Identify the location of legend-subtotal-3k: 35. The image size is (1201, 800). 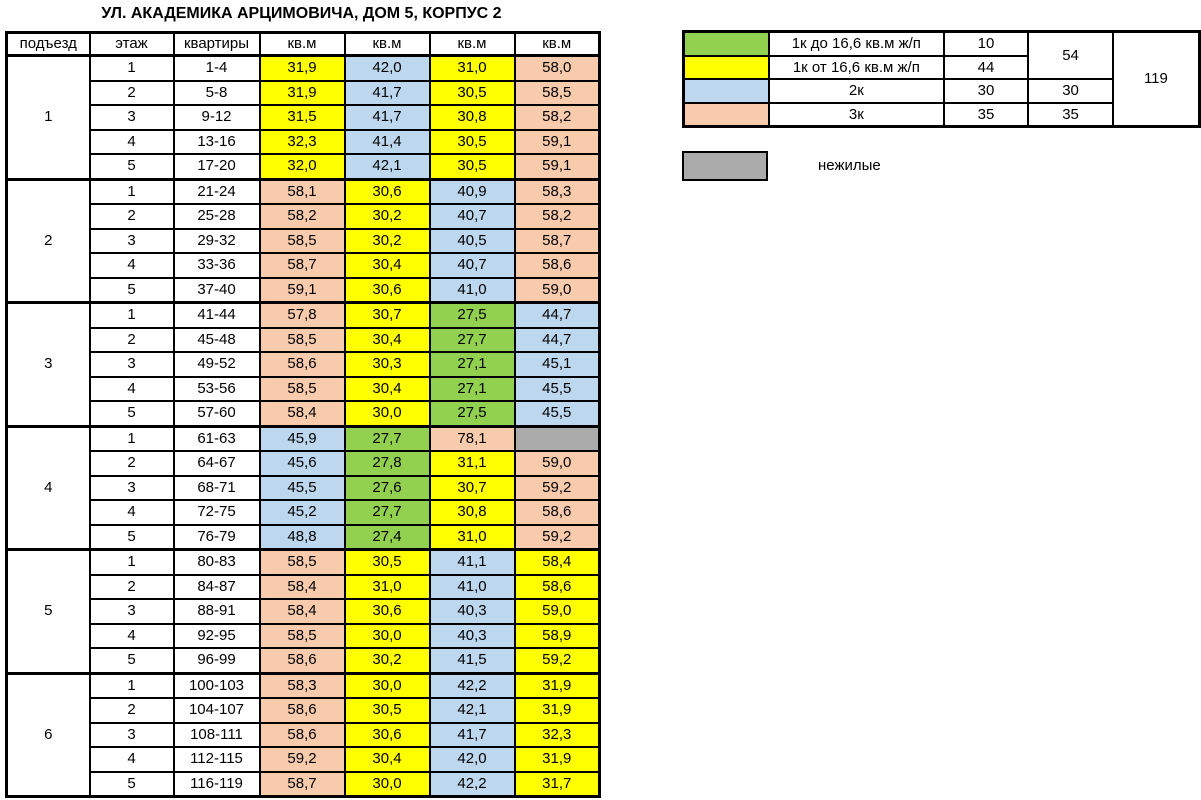
(1070, 114).